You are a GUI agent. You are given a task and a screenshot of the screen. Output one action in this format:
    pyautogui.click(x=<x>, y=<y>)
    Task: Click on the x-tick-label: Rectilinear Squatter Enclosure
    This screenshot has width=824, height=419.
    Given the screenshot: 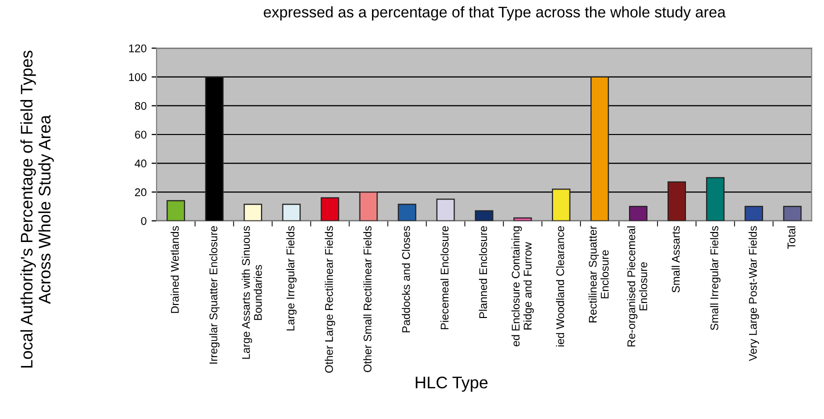 What is the action you would take?
    pyautogui.click(x=598, y=274)
    